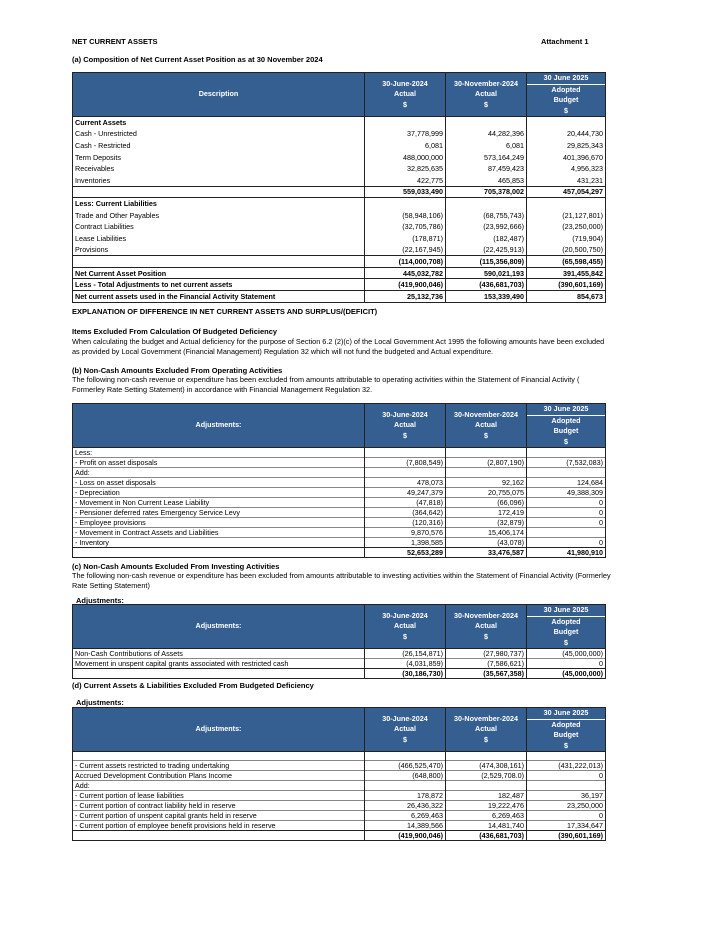 This screenshot has height=929, width=705. I want to click on row-value: 391,455,842, so click(566, 273).